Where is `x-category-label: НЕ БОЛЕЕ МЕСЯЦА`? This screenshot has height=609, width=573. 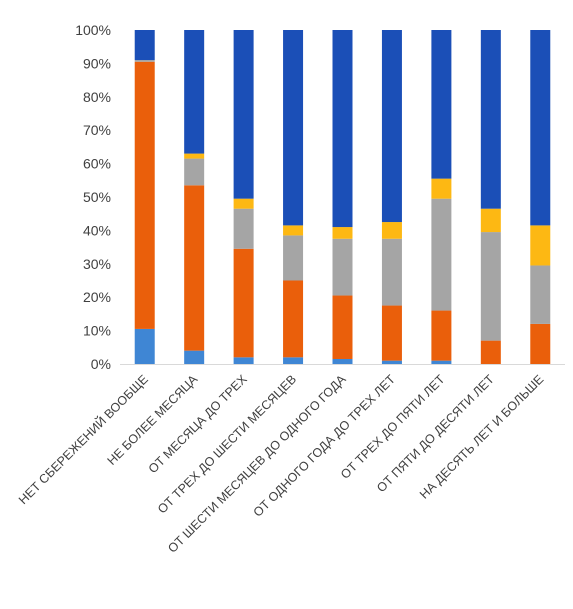 x-category-label: НЕ БОЛЕЕ МЕСЯЦА is located at coordinates (153, 420).